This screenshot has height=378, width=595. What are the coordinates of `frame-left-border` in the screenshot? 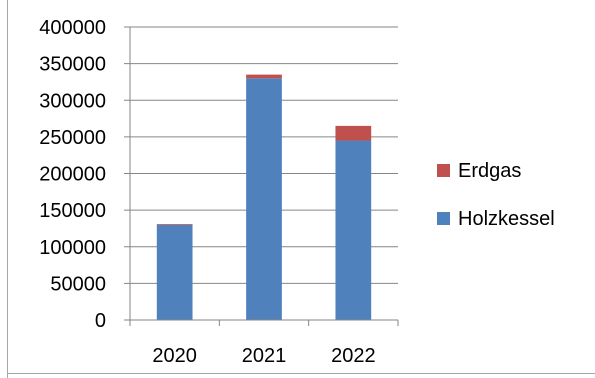 It's located at (7, 189).